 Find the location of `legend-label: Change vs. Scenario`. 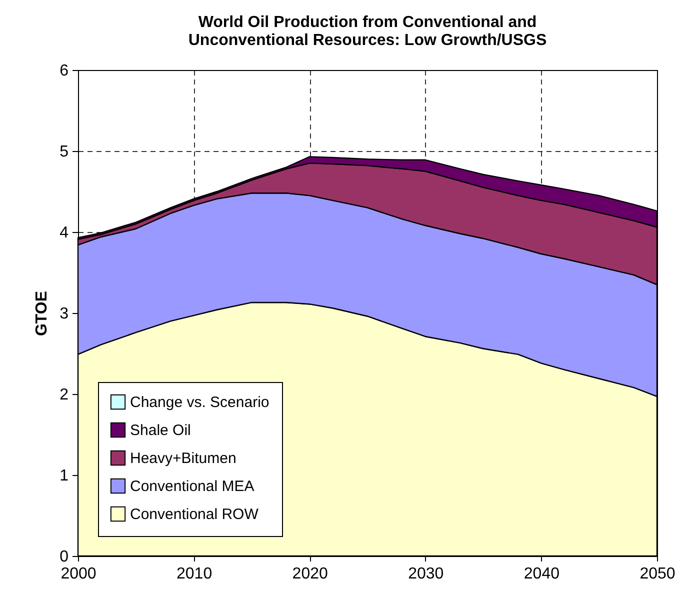

legend-label: Change vs. Scenario is located at coordinates (200, 402).